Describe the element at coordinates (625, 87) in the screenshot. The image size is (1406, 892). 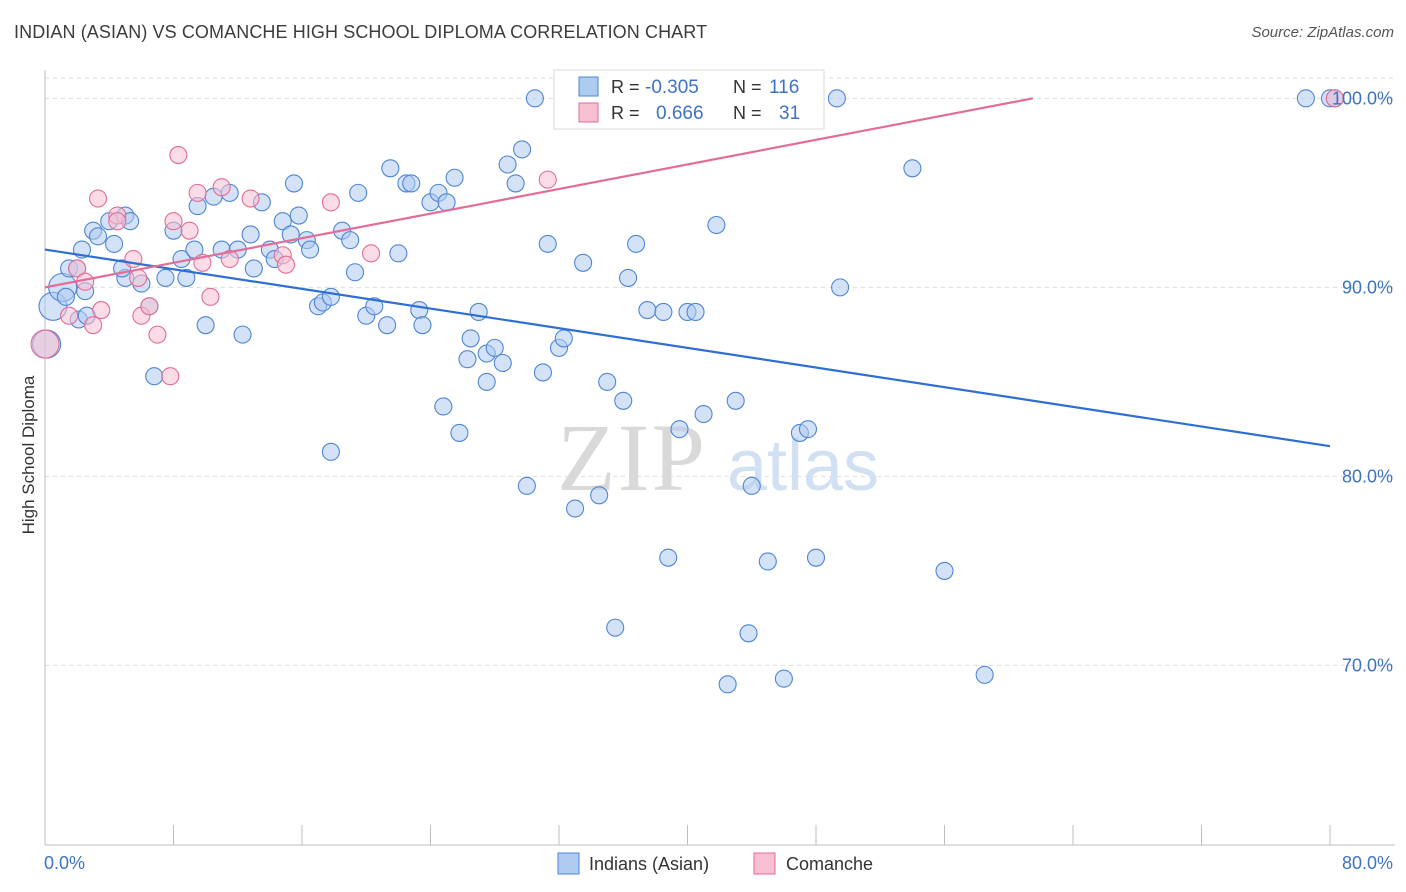
I see `stats-r-label: R =` at that location.